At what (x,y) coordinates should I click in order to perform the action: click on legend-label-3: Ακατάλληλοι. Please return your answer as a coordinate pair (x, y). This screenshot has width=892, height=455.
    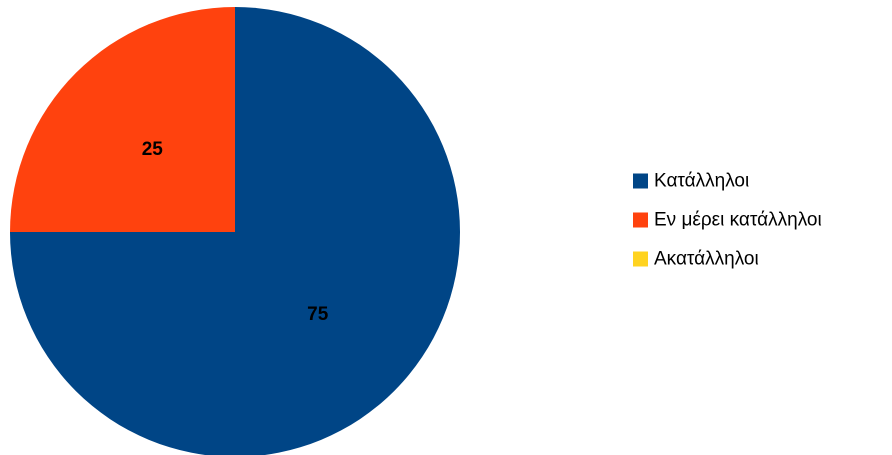
    Looking at the image, I should click on (706, 259).